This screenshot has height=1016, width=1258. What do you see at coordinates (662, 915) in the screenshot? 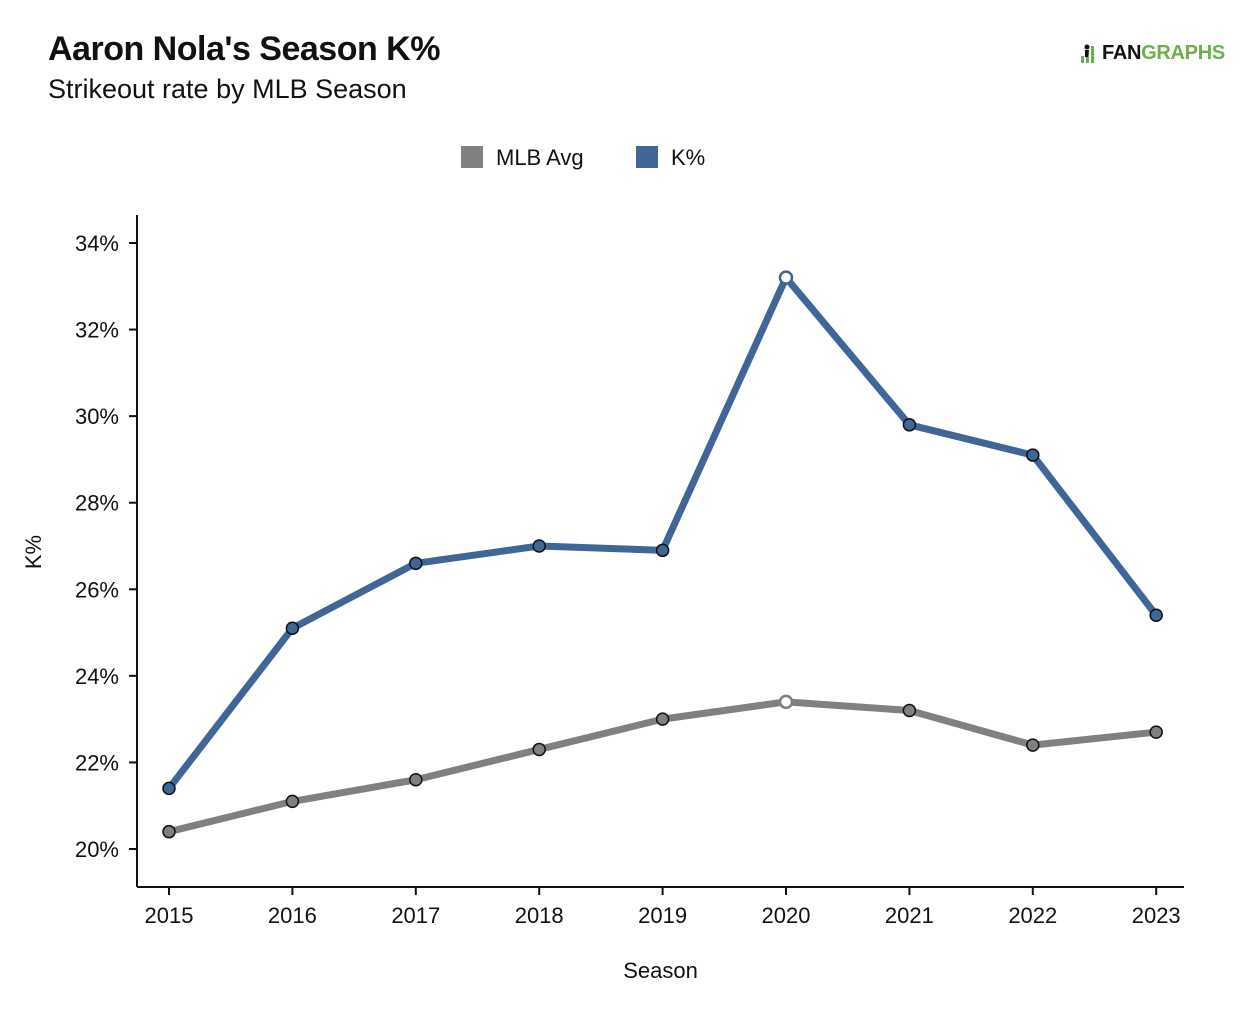
I see `x-tick-label: 2019` at bounding box center [662, 915].